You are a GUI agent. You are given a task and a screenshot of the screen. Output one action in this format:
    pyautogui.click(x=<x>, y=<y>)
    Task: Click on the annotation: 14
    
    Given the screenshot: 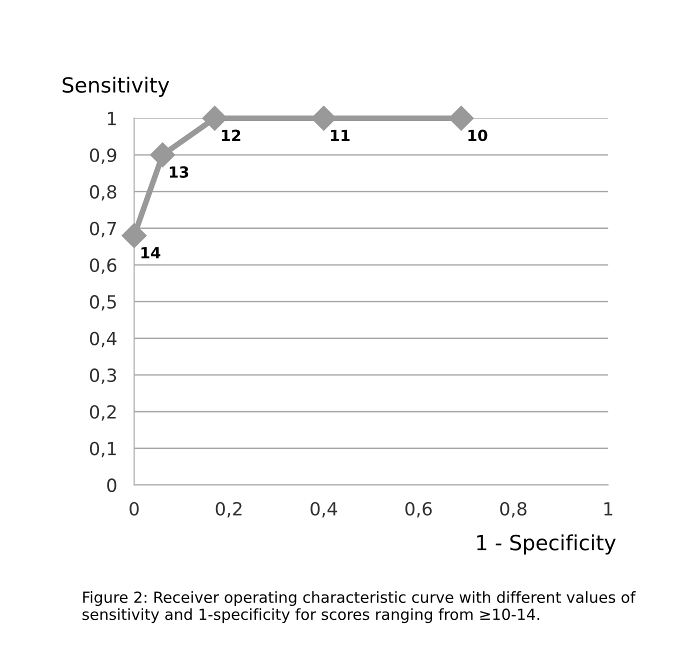 What is the action you would take?
    pyautogui.click(x=150, y=252)
    